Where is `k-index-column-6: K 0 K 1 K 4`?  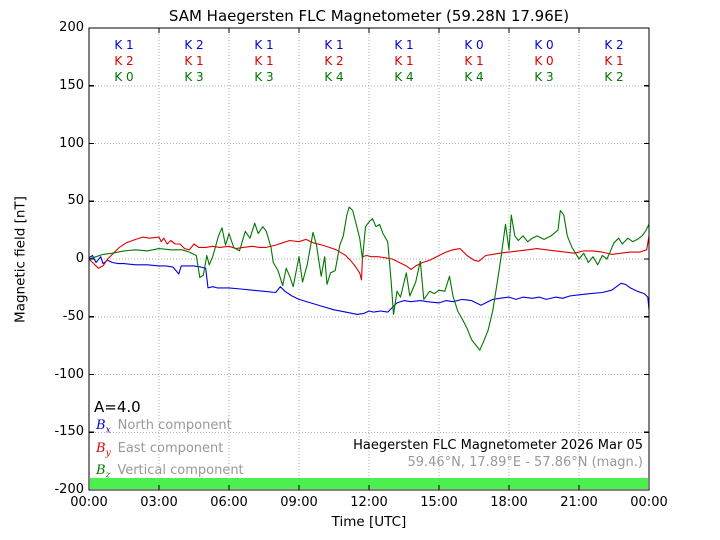 k-index-column-6: K 0 K 1 K 4 is located at coordinates (474, 61).